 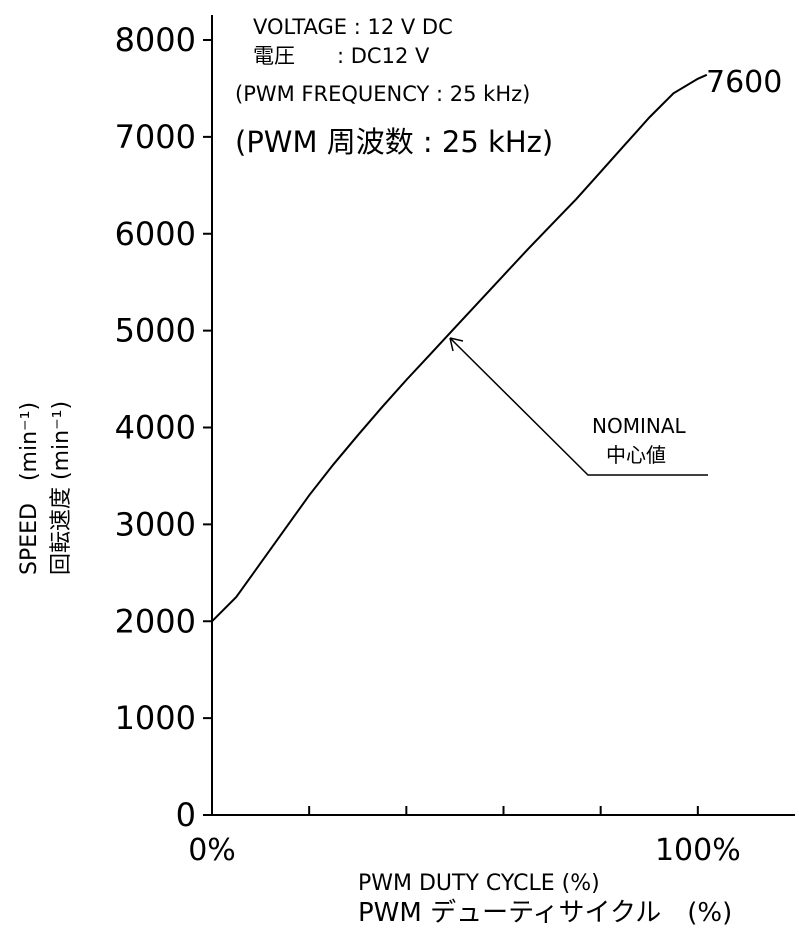 I want to click on y-tick-label: 8000, so click(x=155, y=40).